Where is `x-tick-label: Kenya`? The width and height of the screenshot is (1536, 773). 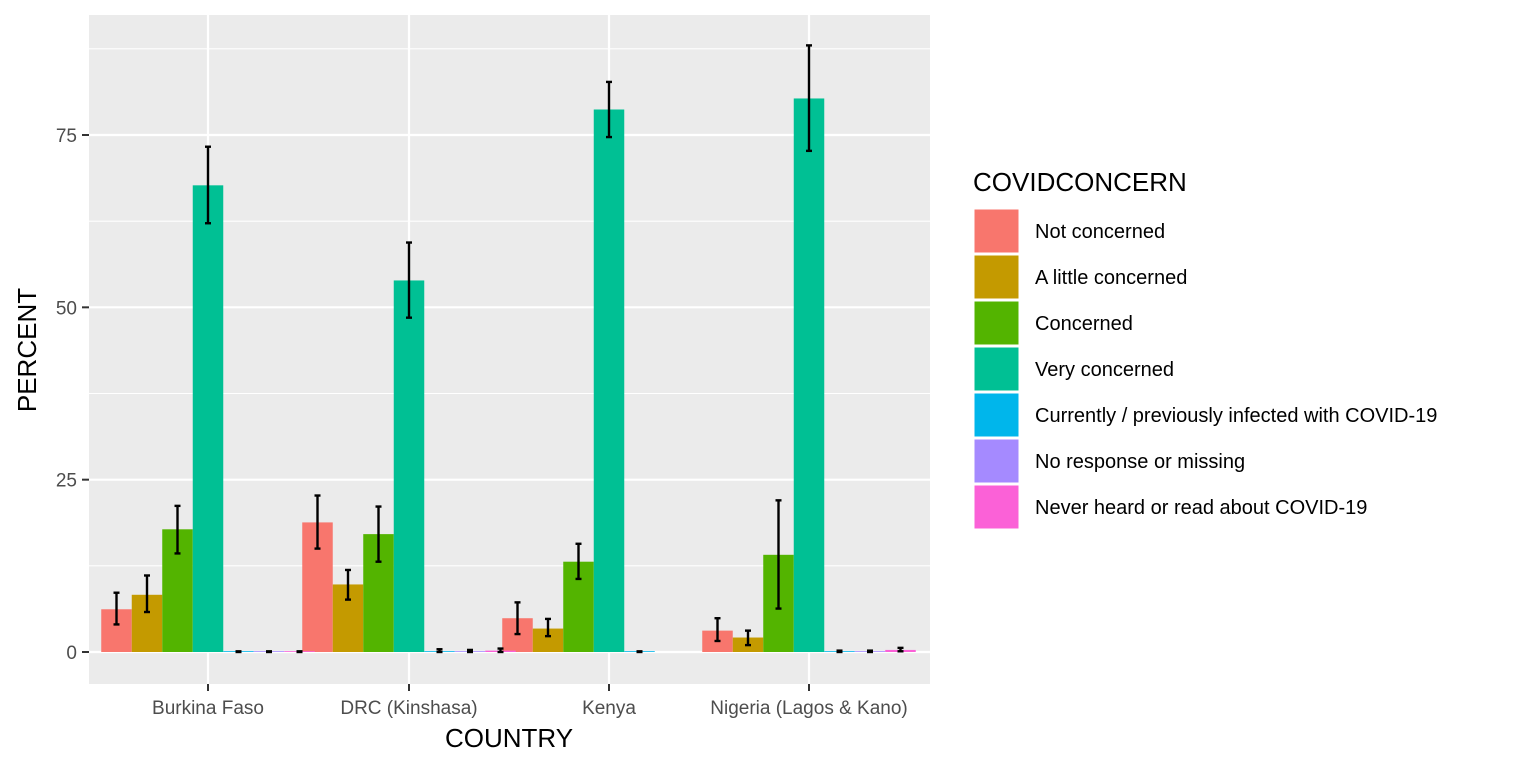
x-tick-label: Kenya is located at coordinates (609, 708).